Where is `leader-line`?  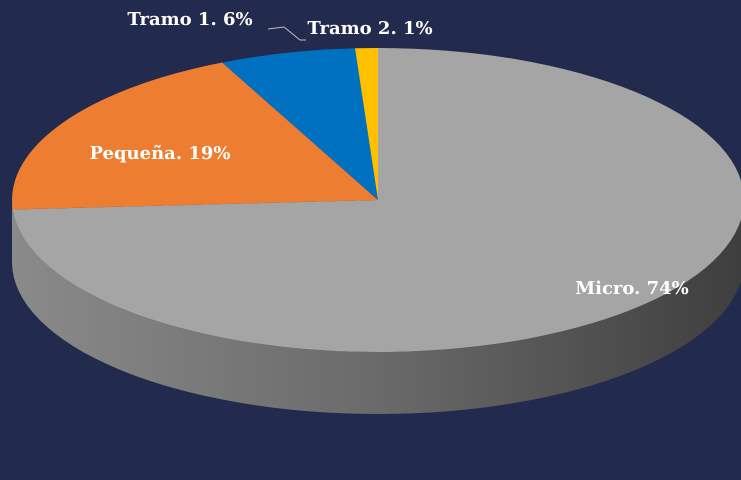
leader-line is located at coordinates (286, 33).